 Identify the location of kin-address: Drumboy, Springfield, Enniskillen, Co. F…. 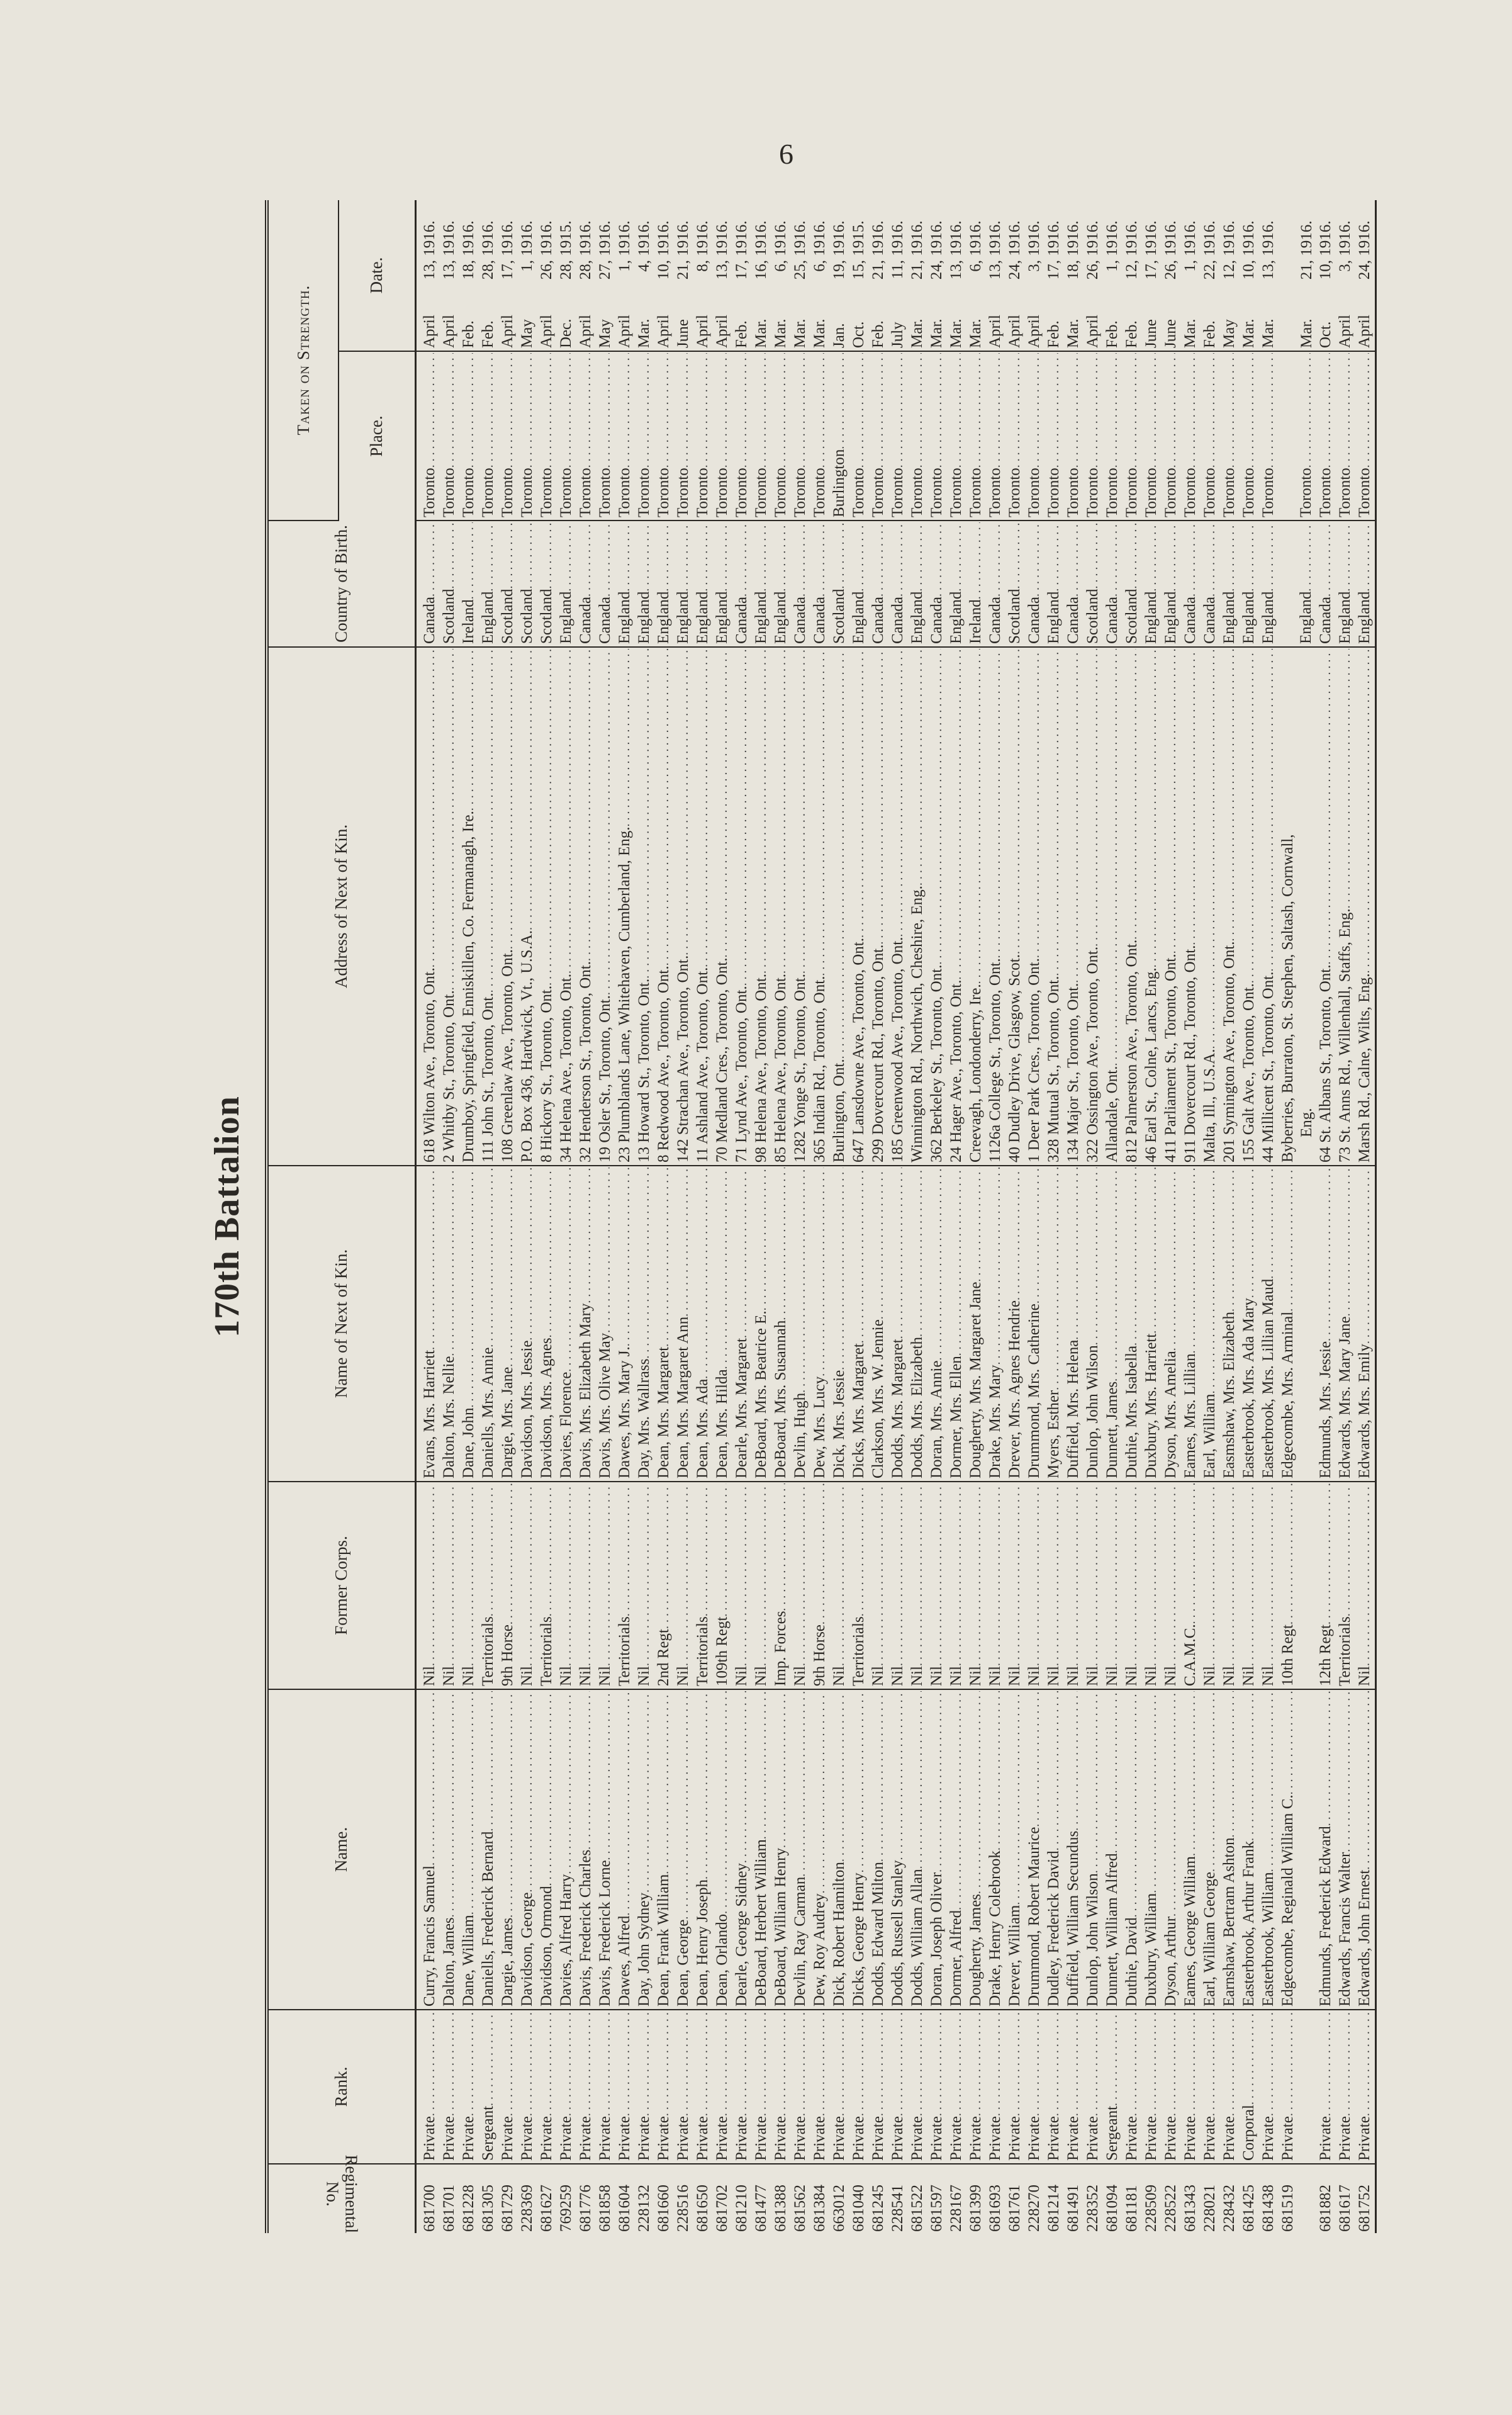
(469, 907).